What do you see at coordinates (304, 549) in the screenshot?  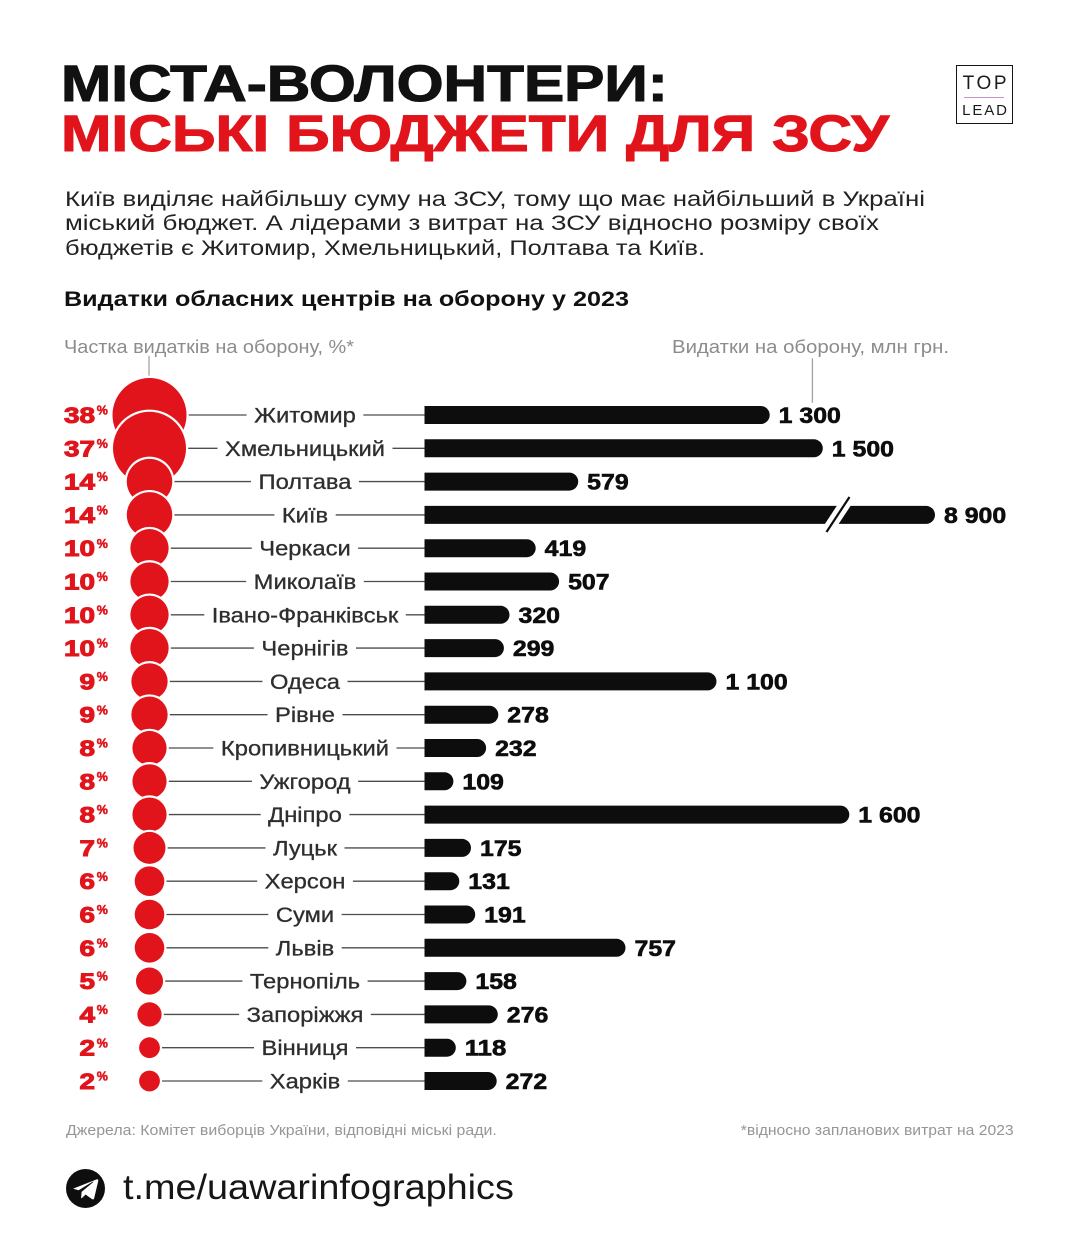 I see `svg-text: Черкаси` at bounding box center [304, 549].